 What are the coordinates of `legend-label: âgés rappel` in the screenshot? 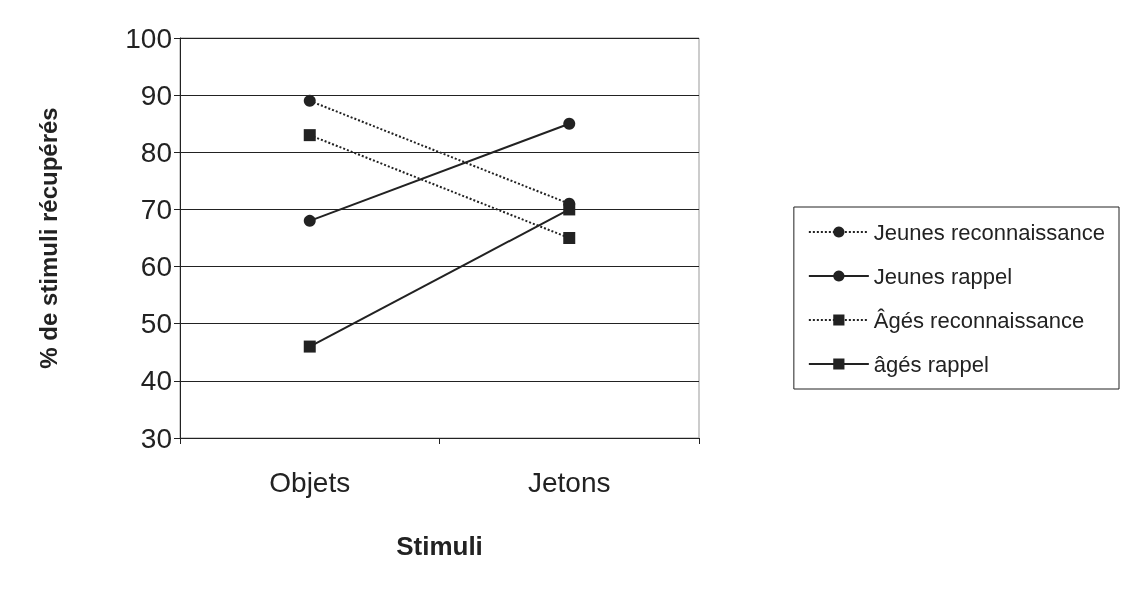 It's located at (931, 364).